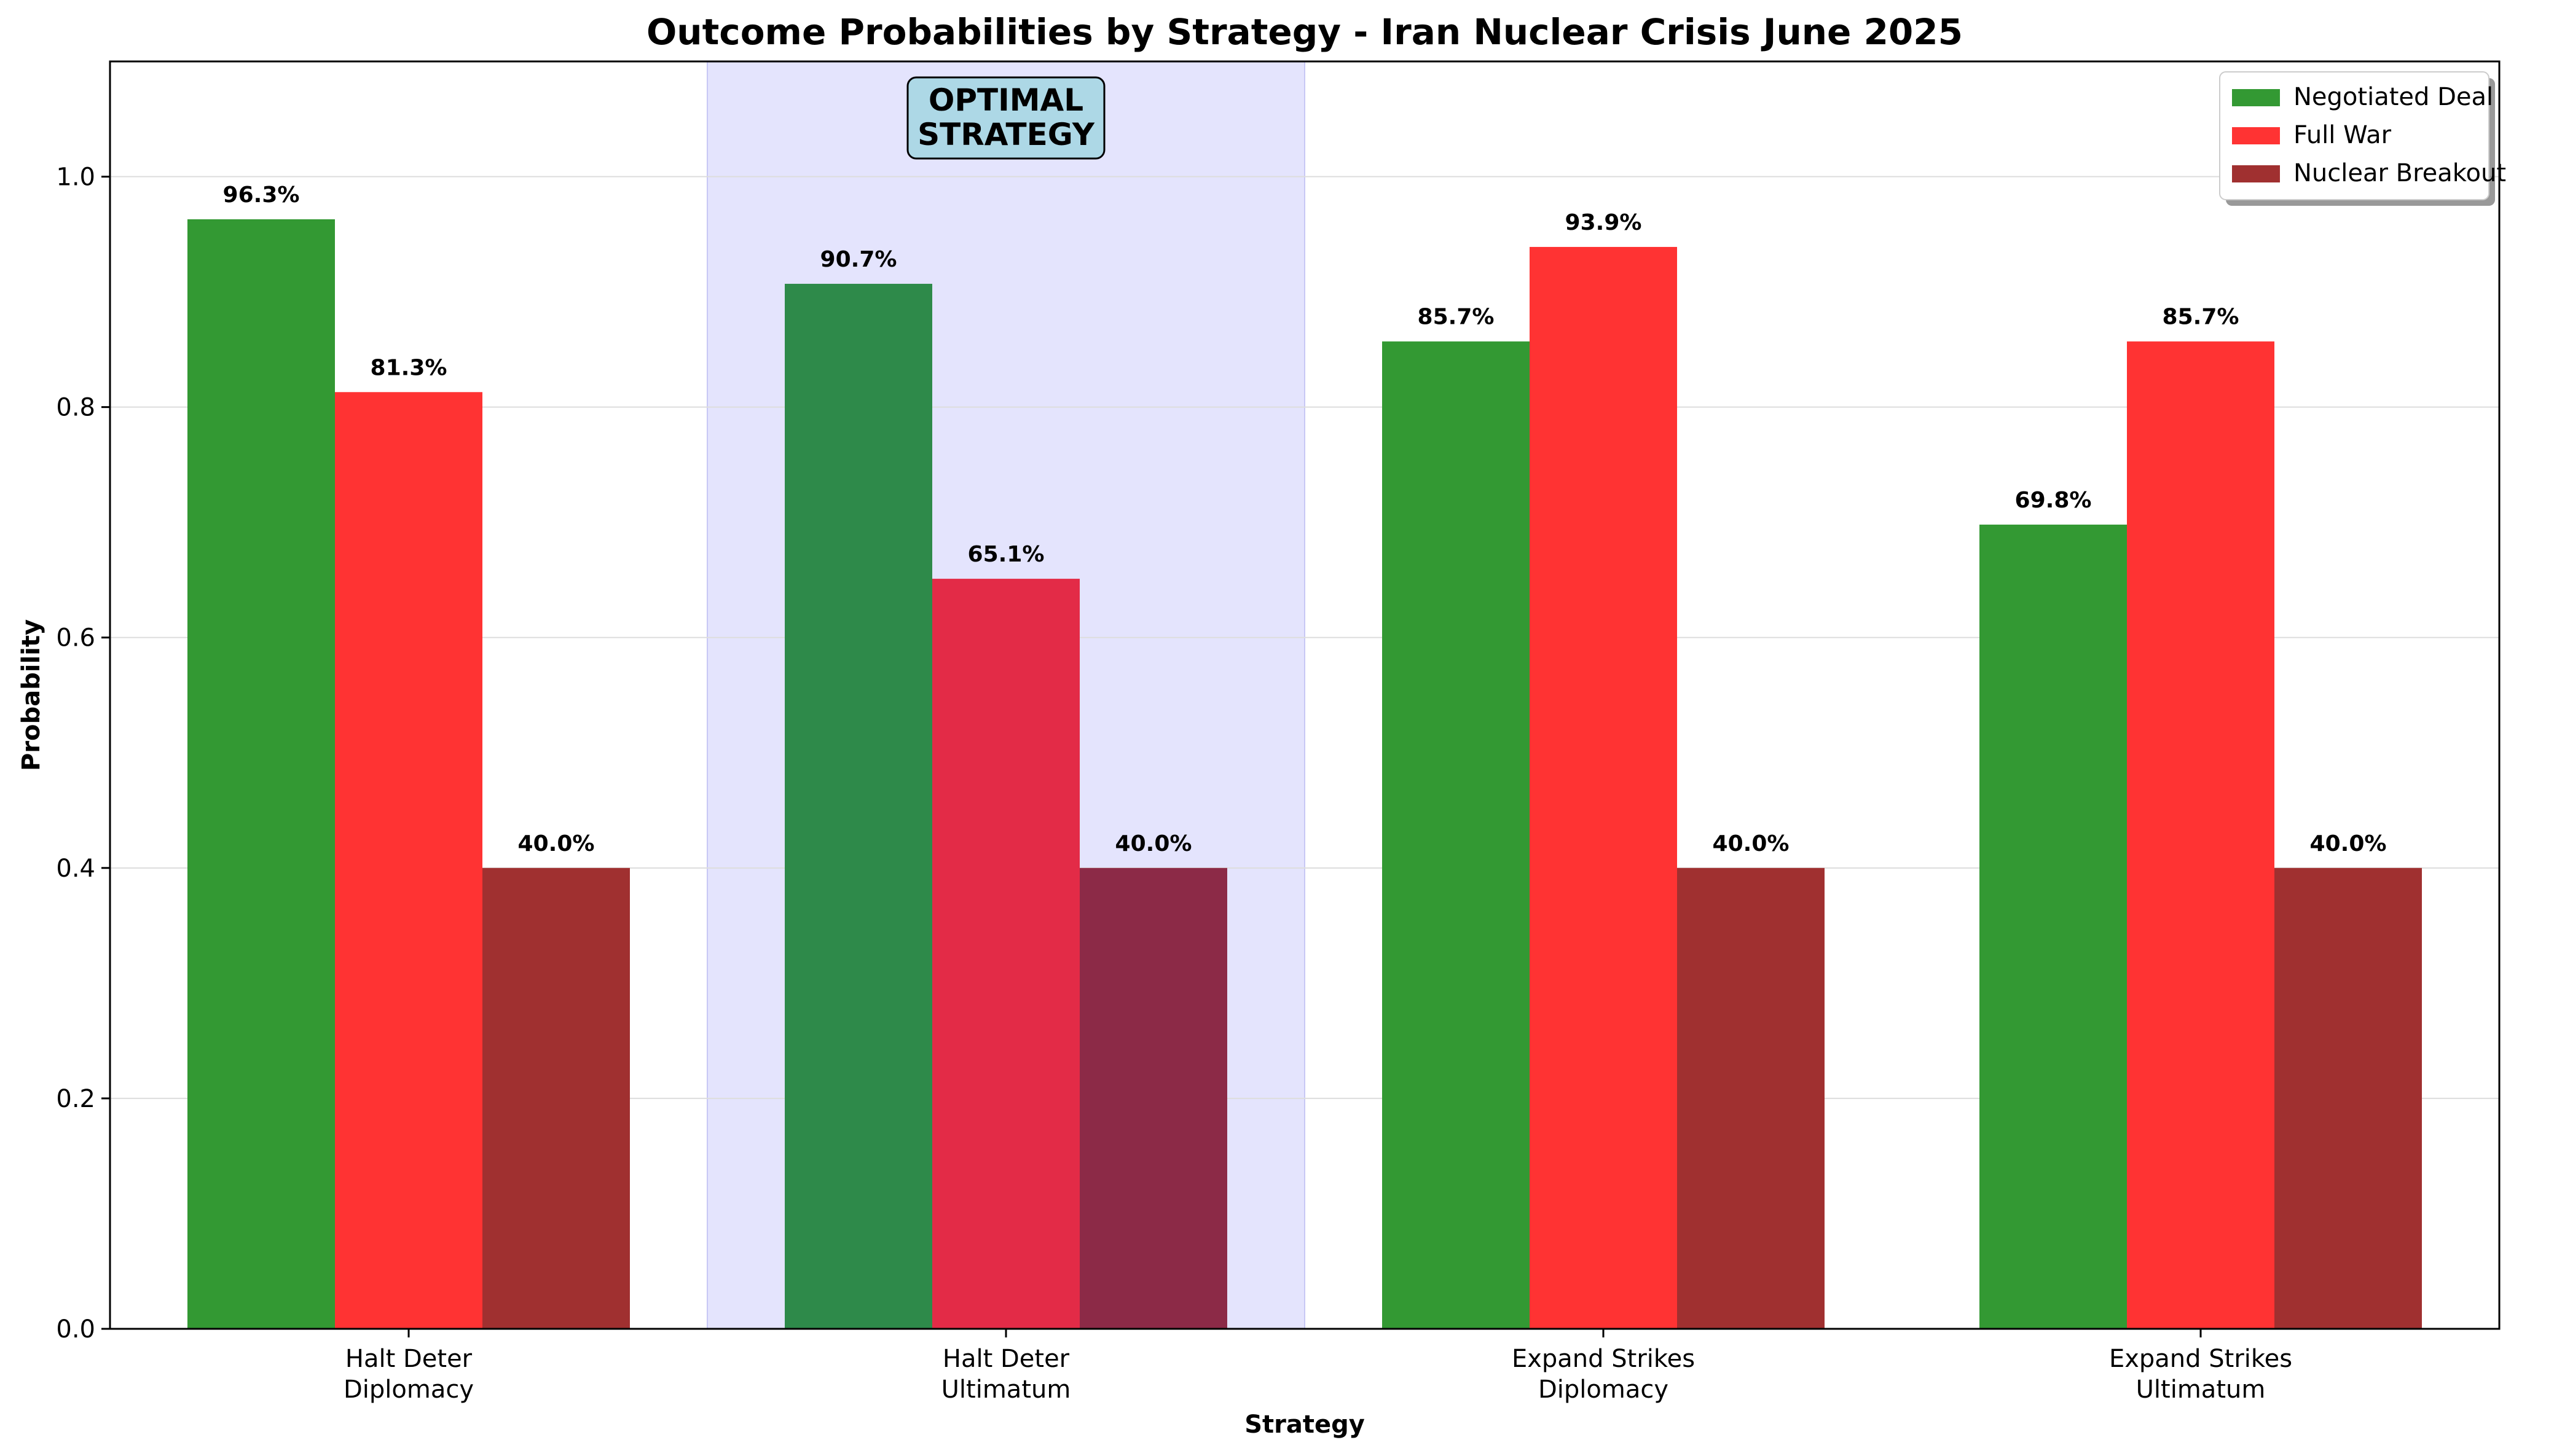  What do you see at coordinates (75, 177) in the screenshot?
I see `y-tick-label: 1.0` at bounding box center [75, 177].